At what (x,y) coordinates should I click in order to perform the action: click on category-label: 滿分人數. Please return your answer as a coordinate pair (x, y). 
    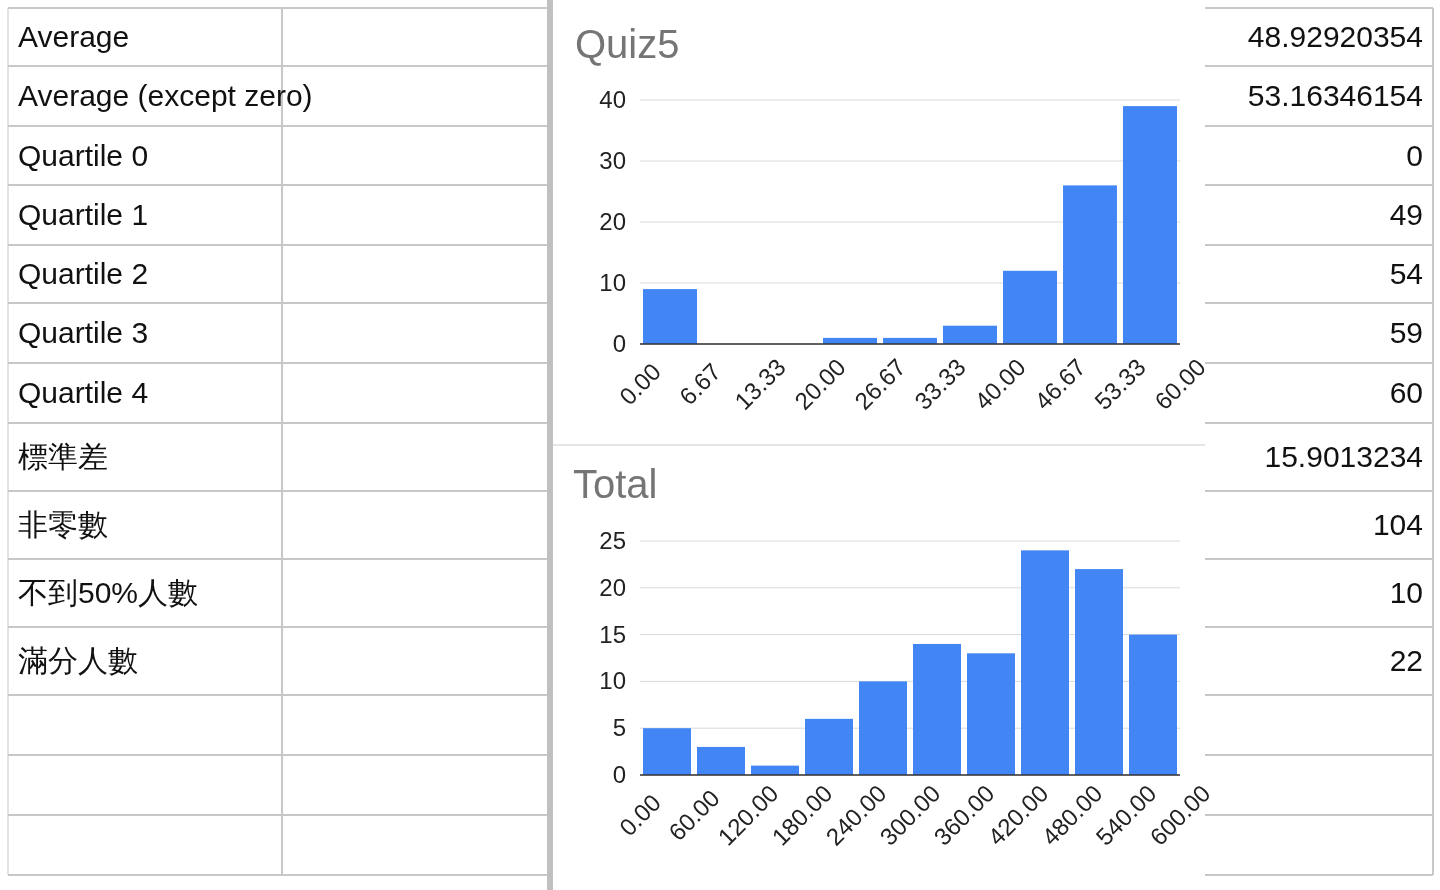
    Looking at the image, I should click on (78, 660).